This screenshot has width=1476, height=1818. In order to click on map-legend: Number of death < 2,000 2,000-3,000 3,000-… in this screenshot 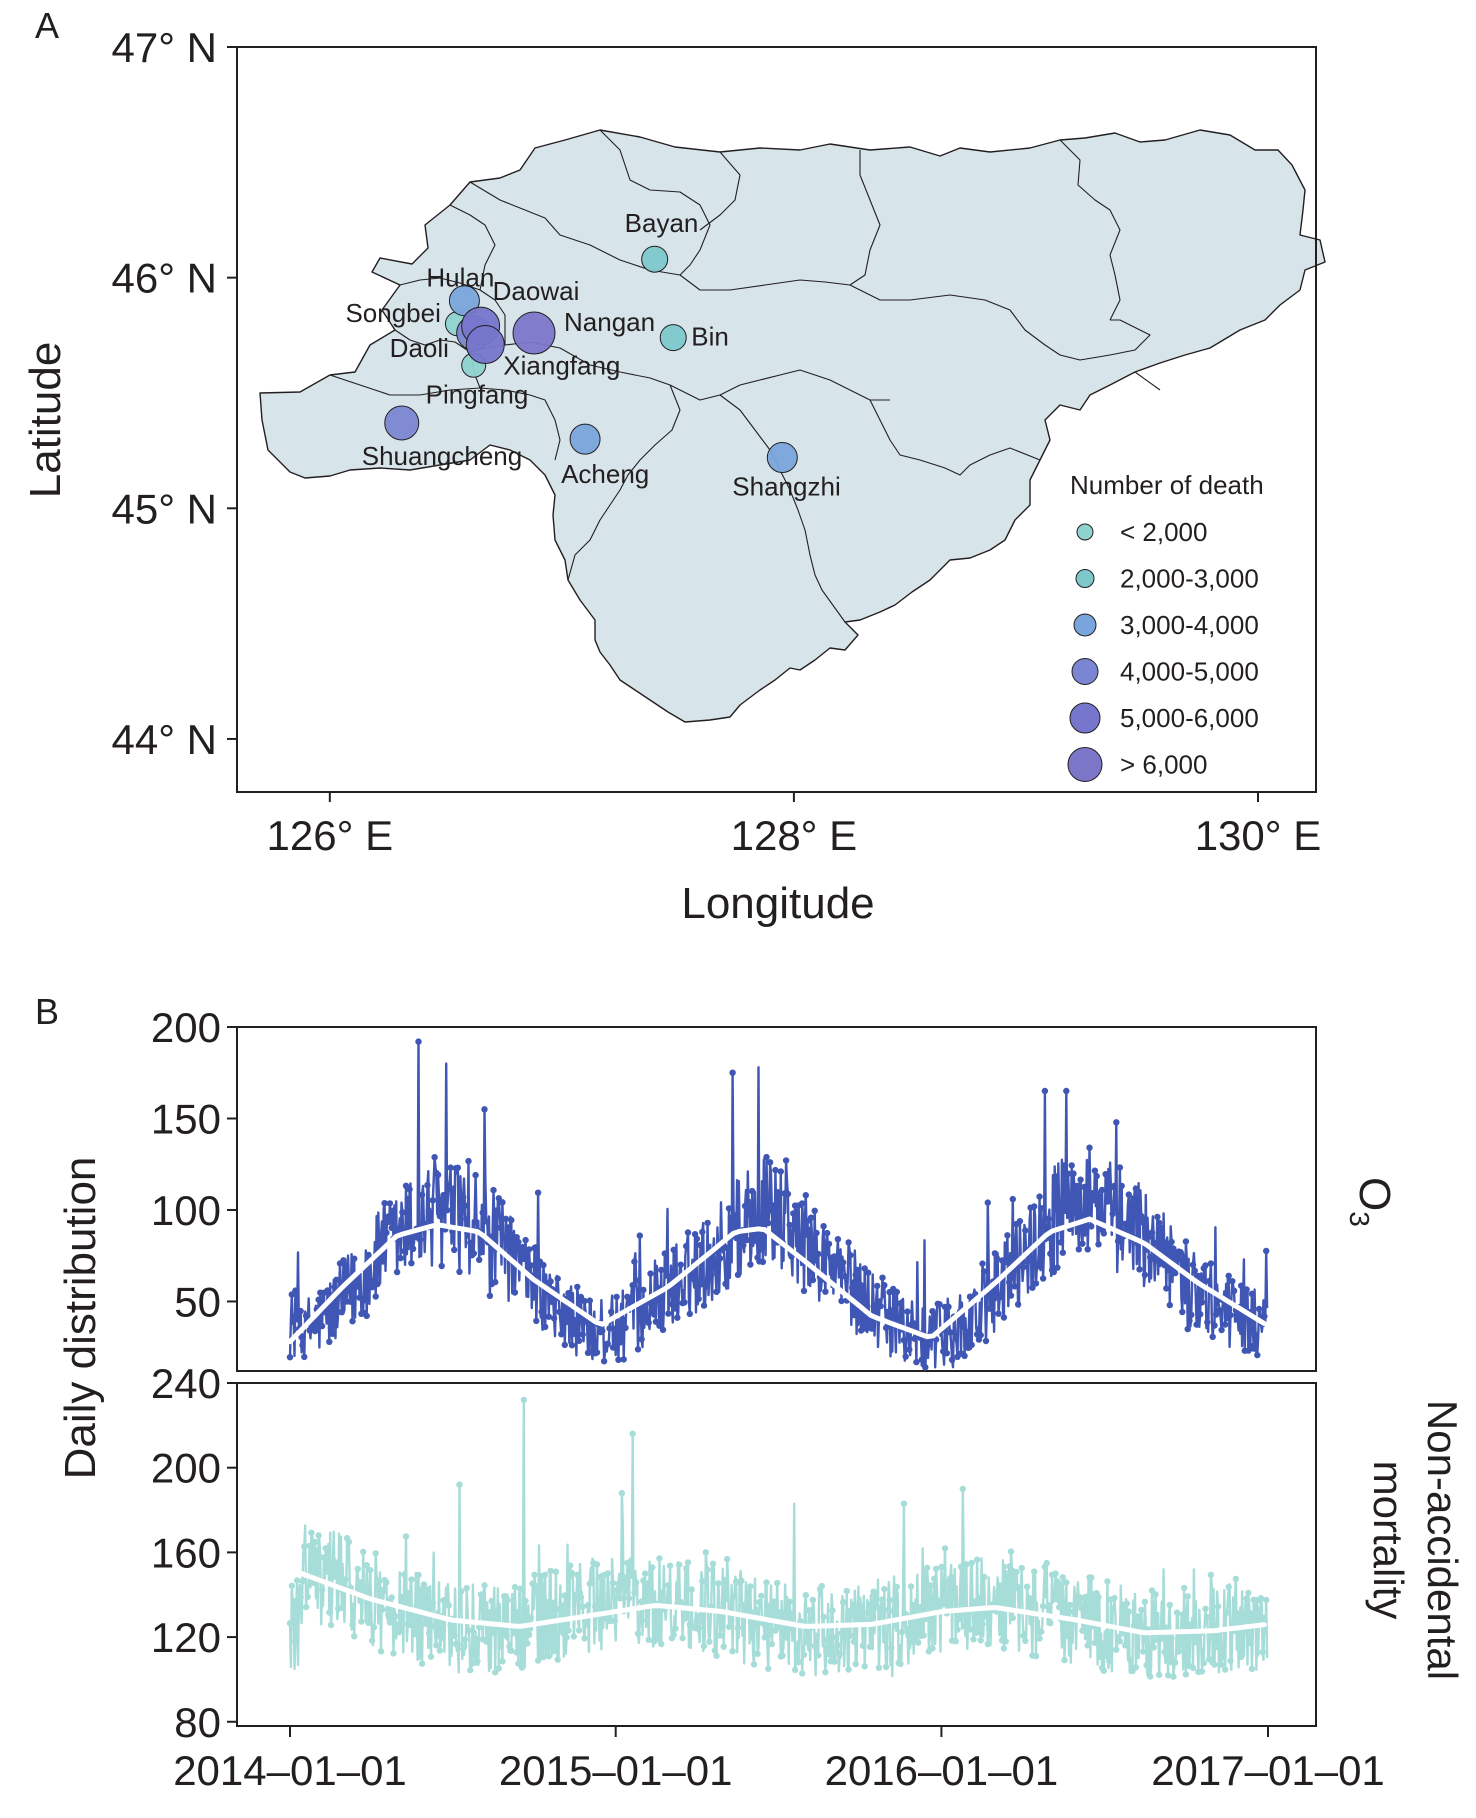, I will do `click(1165, 626)`.